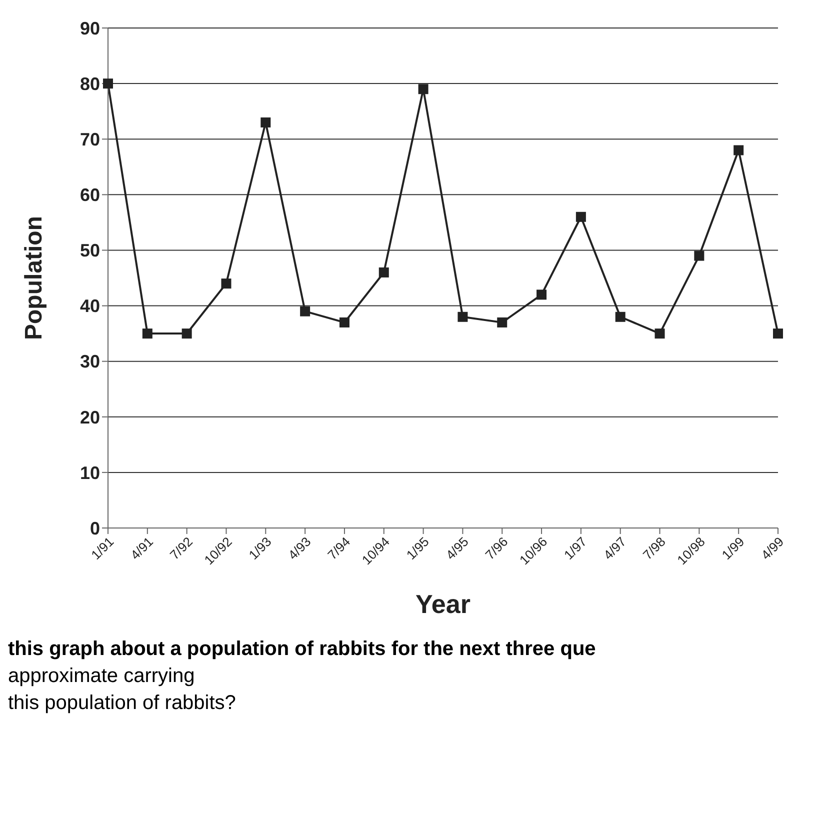 Image resolution: width=828 pixels, height=828 pixels. Describe the element at coordinates (339, 548) in the screenshot. I see `x-tick-label: 7/94` at that location.